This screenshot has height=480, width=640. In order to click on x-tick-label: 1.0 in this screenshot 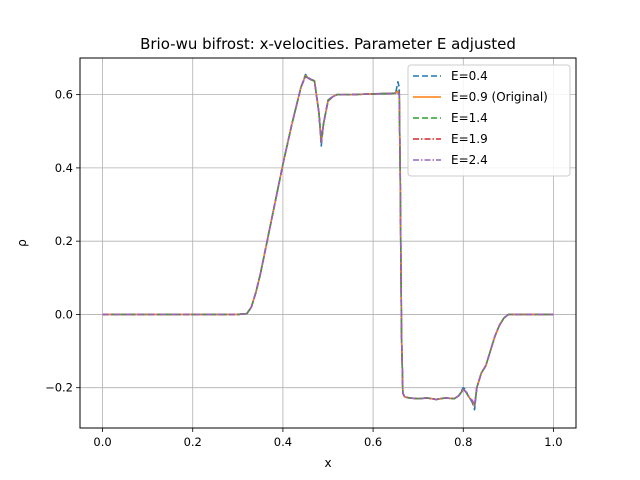, I will do `click(553, 442)`.